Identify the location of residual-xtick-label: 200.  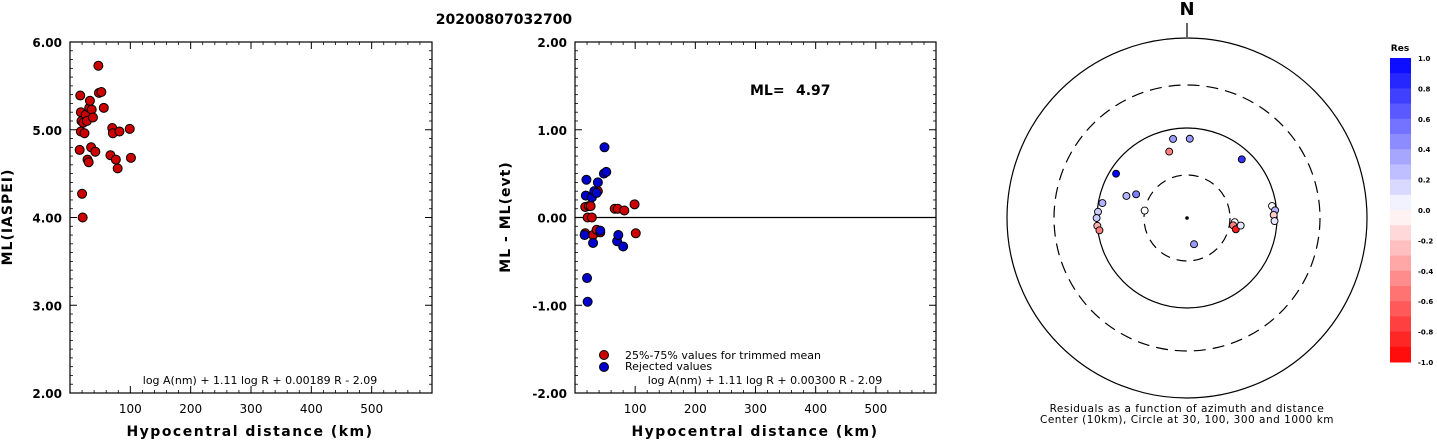
(695, 409).